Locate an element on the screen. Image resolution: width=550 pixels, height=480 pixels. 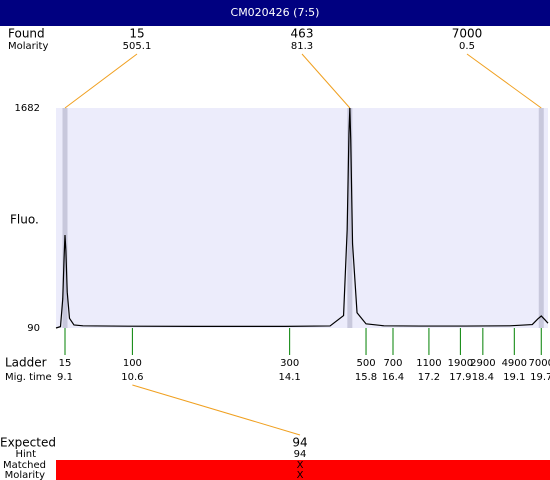
header-title: CM020426 (7:5) is located at coordinates (275, 12).